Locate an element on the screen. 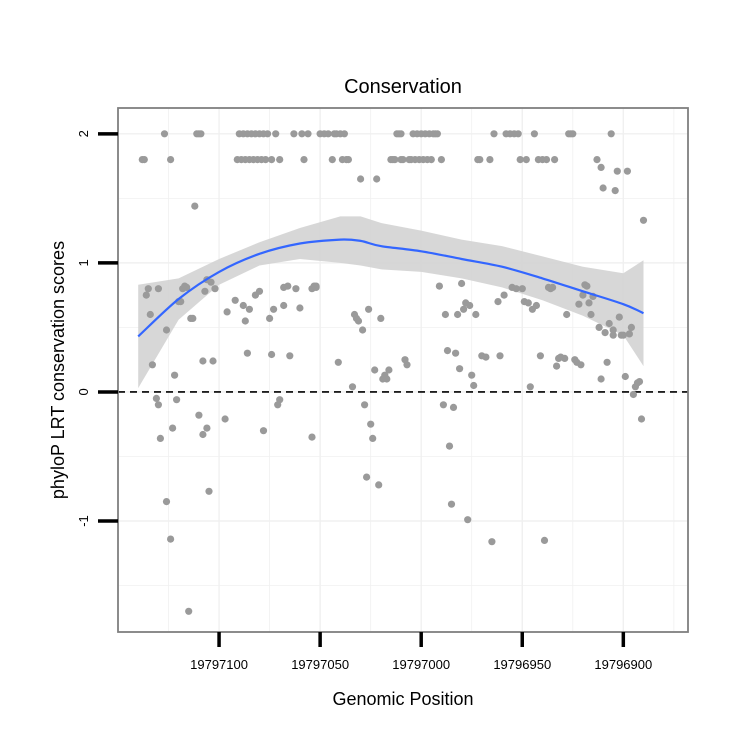 The image size is (750, 750). chart-title: Conservation is located at coordinates (403, 87).